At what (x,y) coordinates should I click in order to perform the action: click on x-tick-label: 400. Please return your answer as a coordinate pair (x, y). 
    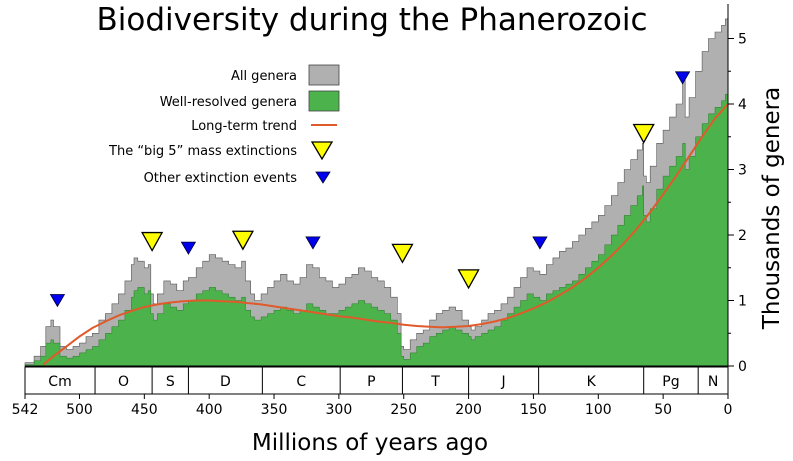
    Looking at the image, I should click on (209, 410).